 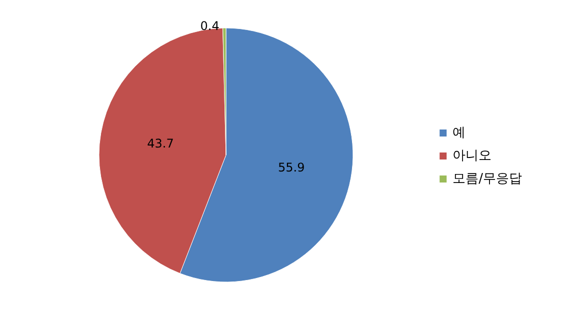 What do you see at coordinates (291, 167) in the screenshot?
I see `data-label: 55.9` at bounding box center [291, 167].